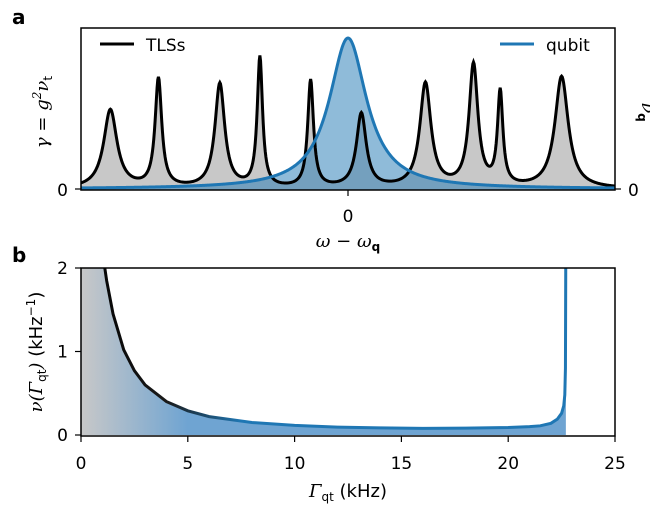 Image resolution: width=650 pixels, height=506 pixels. Describe the element at coordinates (348, 217) in the screenshot. I see `panel-a-xtick-zero: 0` at that location.